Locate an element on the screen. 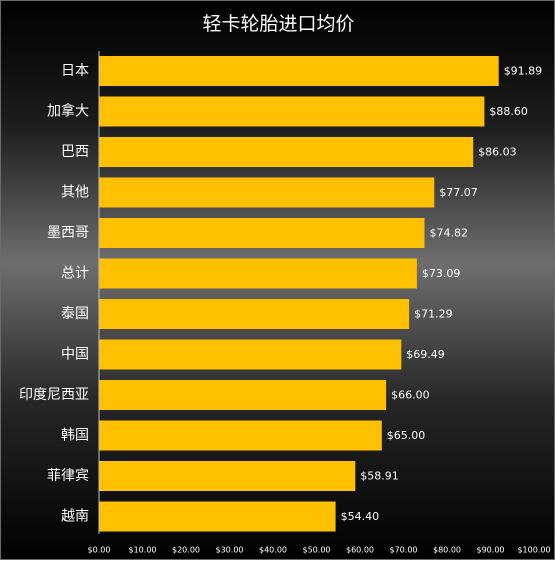 This screenshot has width=555, height=561. value-label: $77.07 is located at coordinates (458, 192).